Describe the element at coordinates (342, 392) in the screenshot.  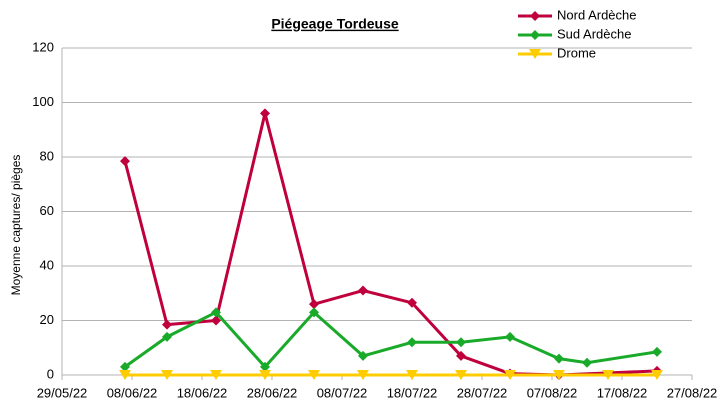
I see `x-tick-label: 08/07/22` at that location.